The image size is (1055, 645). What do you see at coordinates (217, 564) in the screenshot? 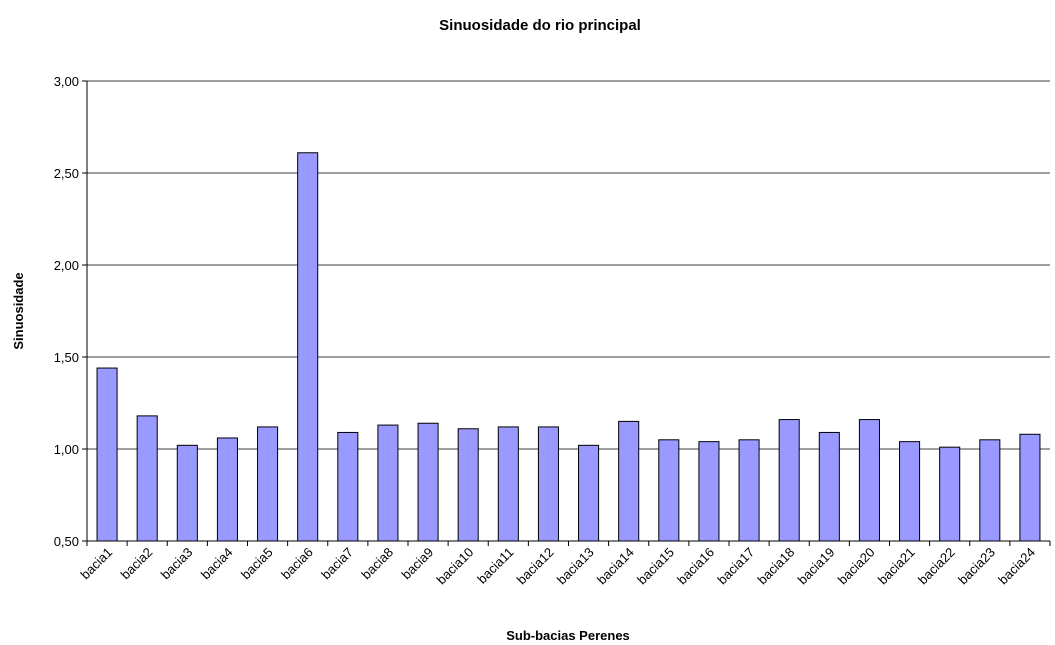
I see `x-tick-label: bacia4` at bounding box center [217, 564].